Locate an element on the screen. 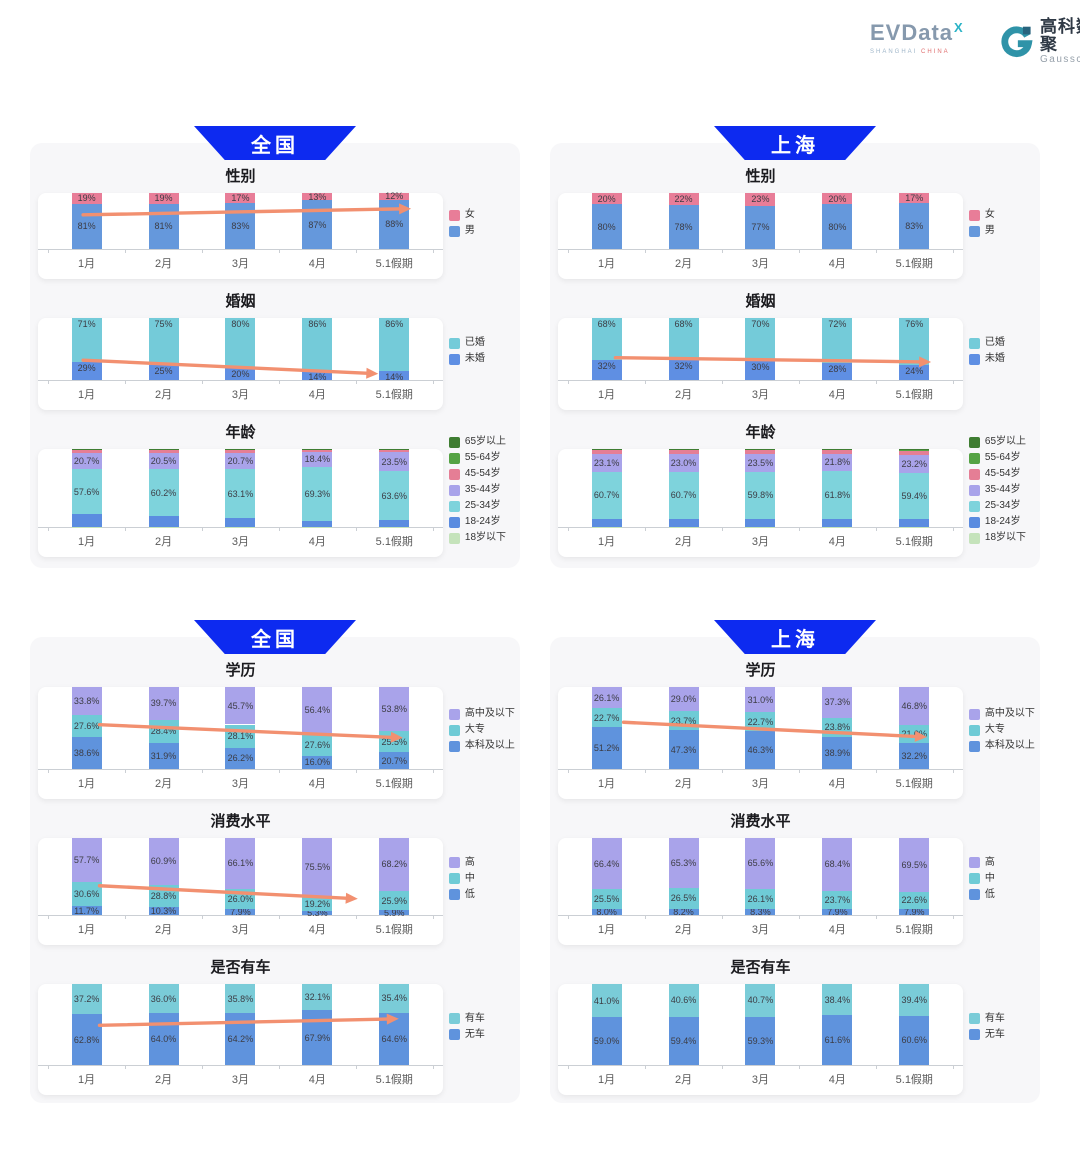 The width and height of the screenshot is (1080, 1160). bar-segment-女: 20% is located at coordinates (606, 199).